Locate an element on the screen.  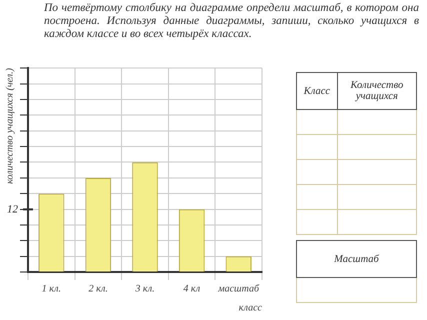
x-tick-label: 2 кл. is located at coordinates (98, 289).